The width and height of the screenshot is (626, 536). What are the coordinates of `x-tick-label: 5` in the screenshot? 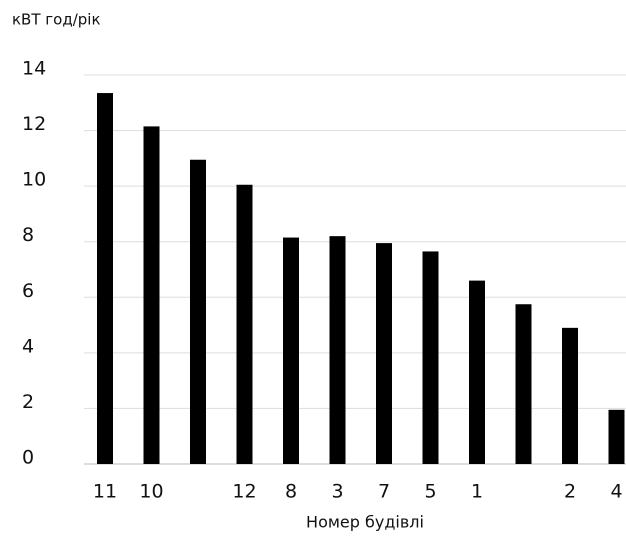 It's located at (430, 492).